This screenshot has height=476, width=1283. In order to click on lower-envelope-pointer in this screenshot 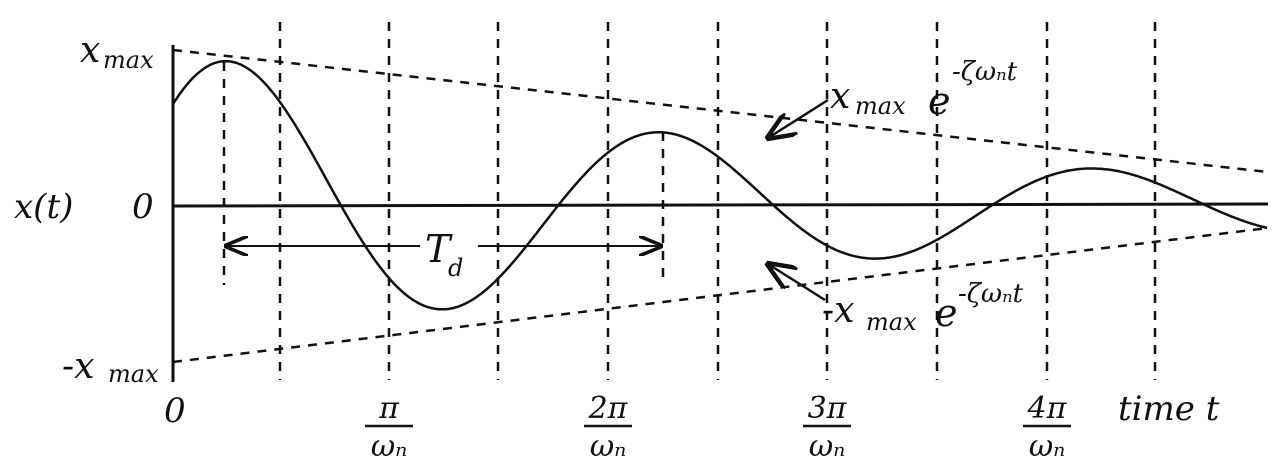, I will do `click(797, 283)`.